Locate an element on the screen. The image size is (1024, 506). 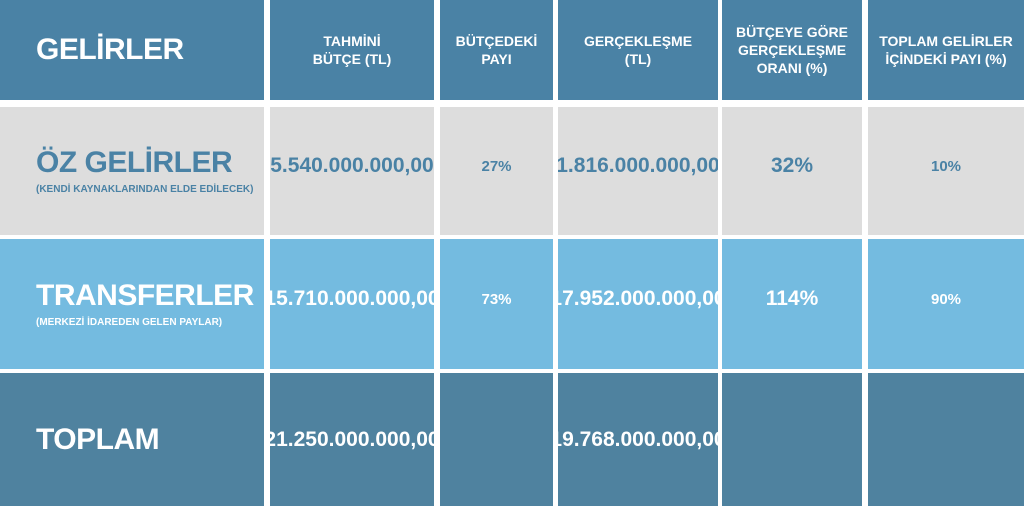
column-header: BÜTÇEYE GÖRE GERÇEKLEŞME ORANI (%) is located at coordinates (792, 50).